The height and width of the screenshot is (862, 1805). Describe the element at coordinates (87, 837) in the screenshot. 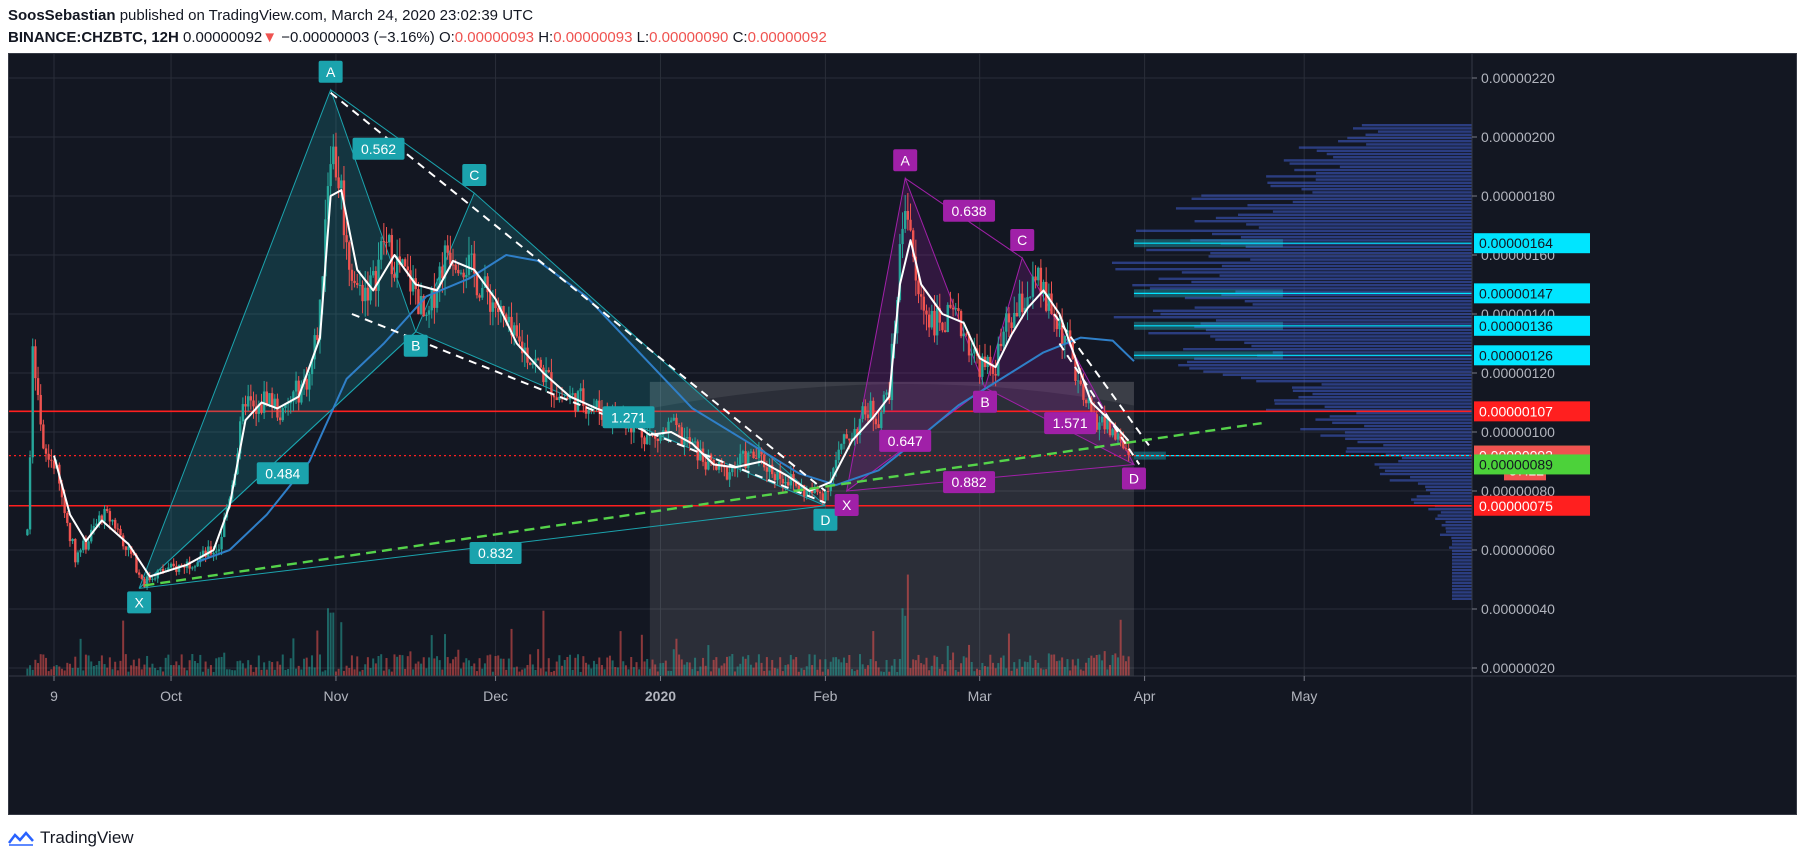

I see `tradingview-brand: TradingView` at that location.